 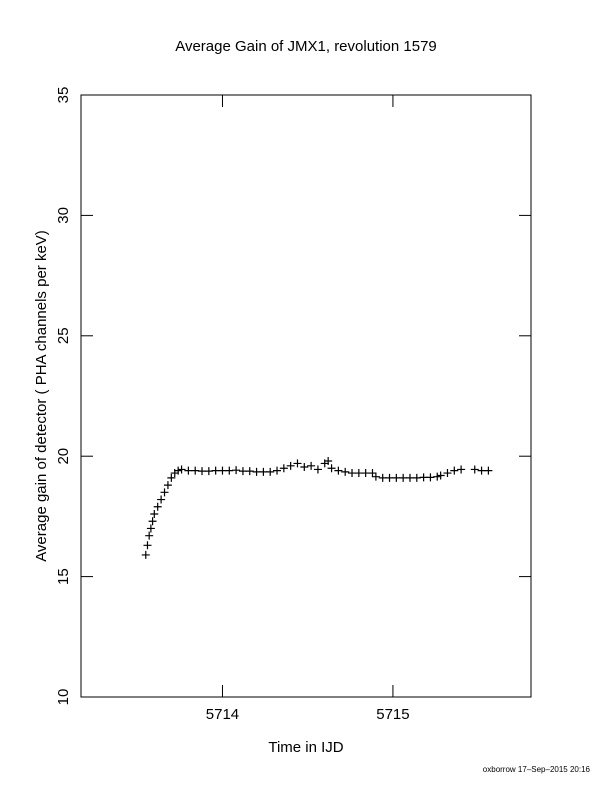 What do you see at coordinates (63, 456) in the screenshot?
I see `y-tick-label: 20` at bounding box center [63, 456].